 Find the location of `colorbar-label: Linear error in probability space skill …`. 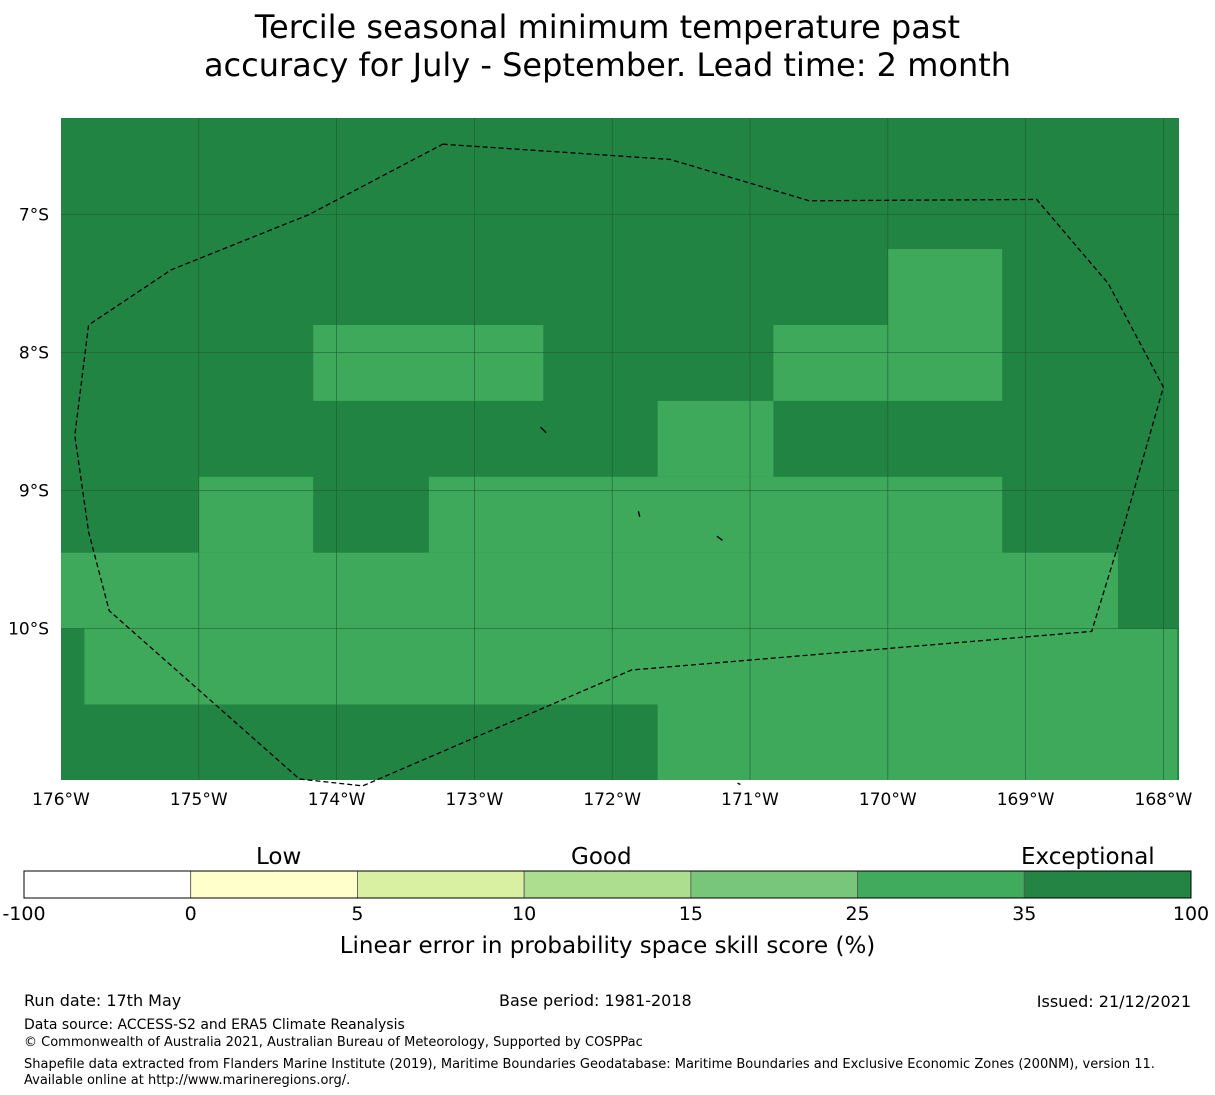

colorbar-label: Linear error in probability space skill … is located at coordinates (607, 946).